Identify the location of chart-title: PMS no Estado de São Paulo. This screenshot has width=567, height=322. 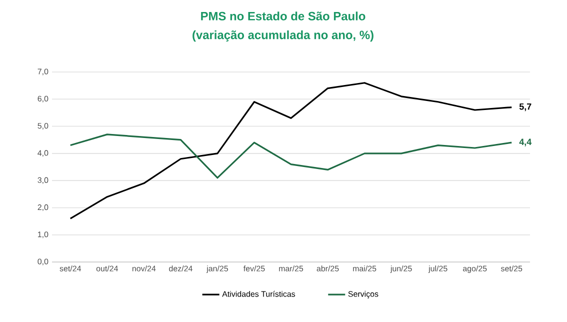
(283, 16).